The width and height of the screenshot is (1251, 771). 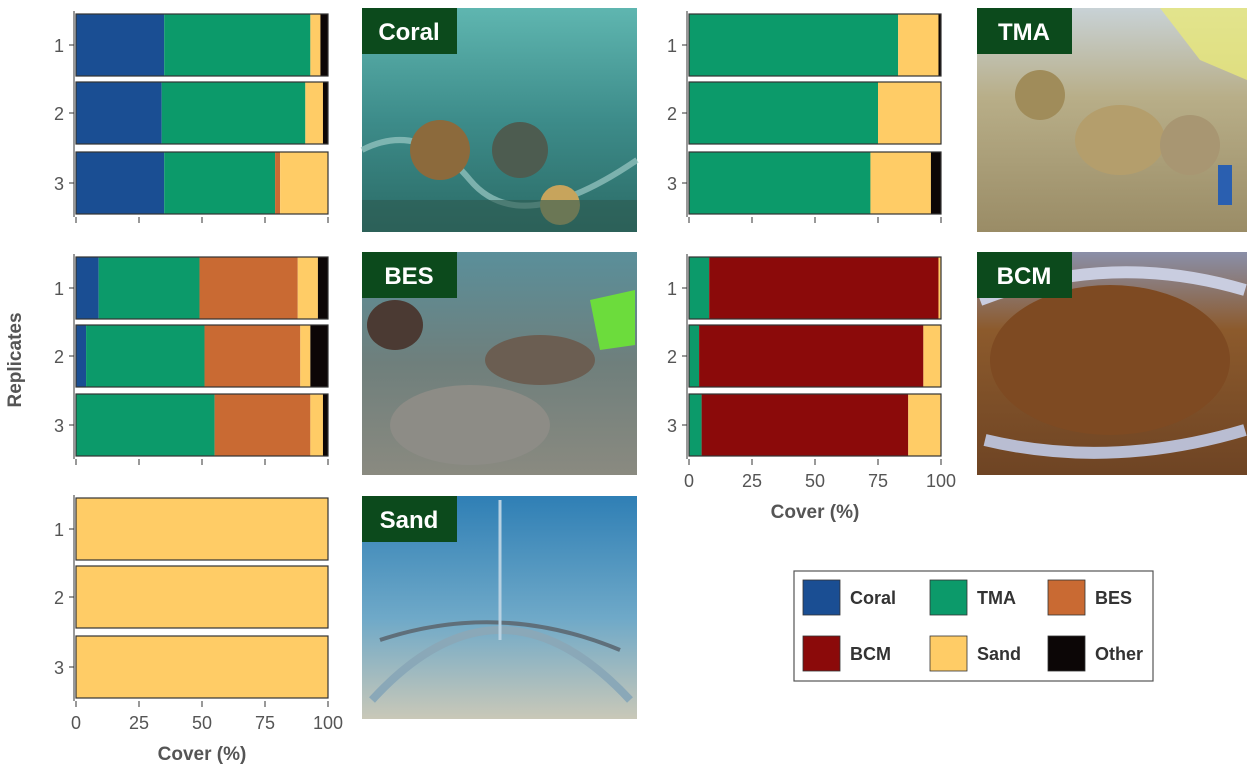 I want to click on legend-label-tma: TMA, so click(x=996, y=598).